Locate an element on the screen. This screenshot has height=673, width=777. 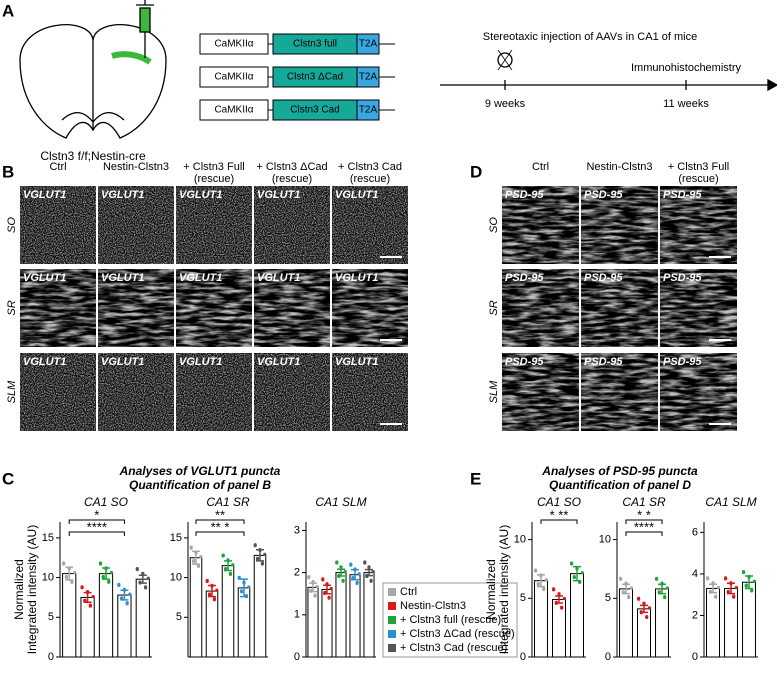
panel-title: Analyses of VGLUT1 puncta is located at coordinates (200, 471).